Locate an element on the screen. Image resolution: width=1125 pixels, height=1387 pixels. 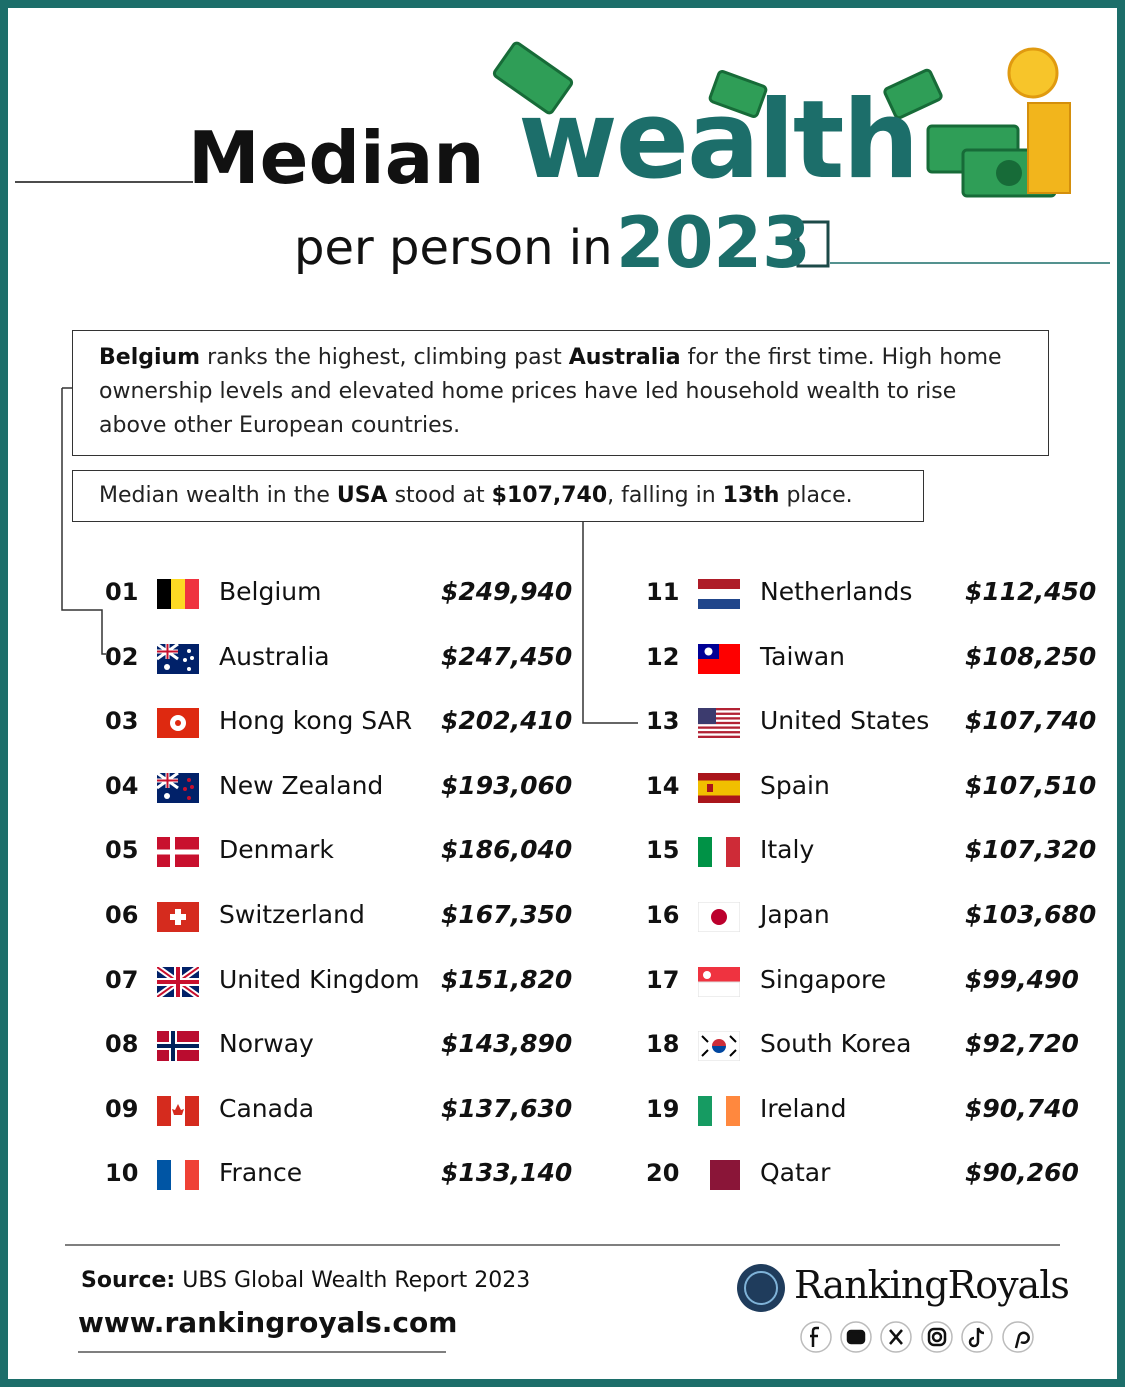
wealth: $92,720 is located at coordinates (1022, 1044).